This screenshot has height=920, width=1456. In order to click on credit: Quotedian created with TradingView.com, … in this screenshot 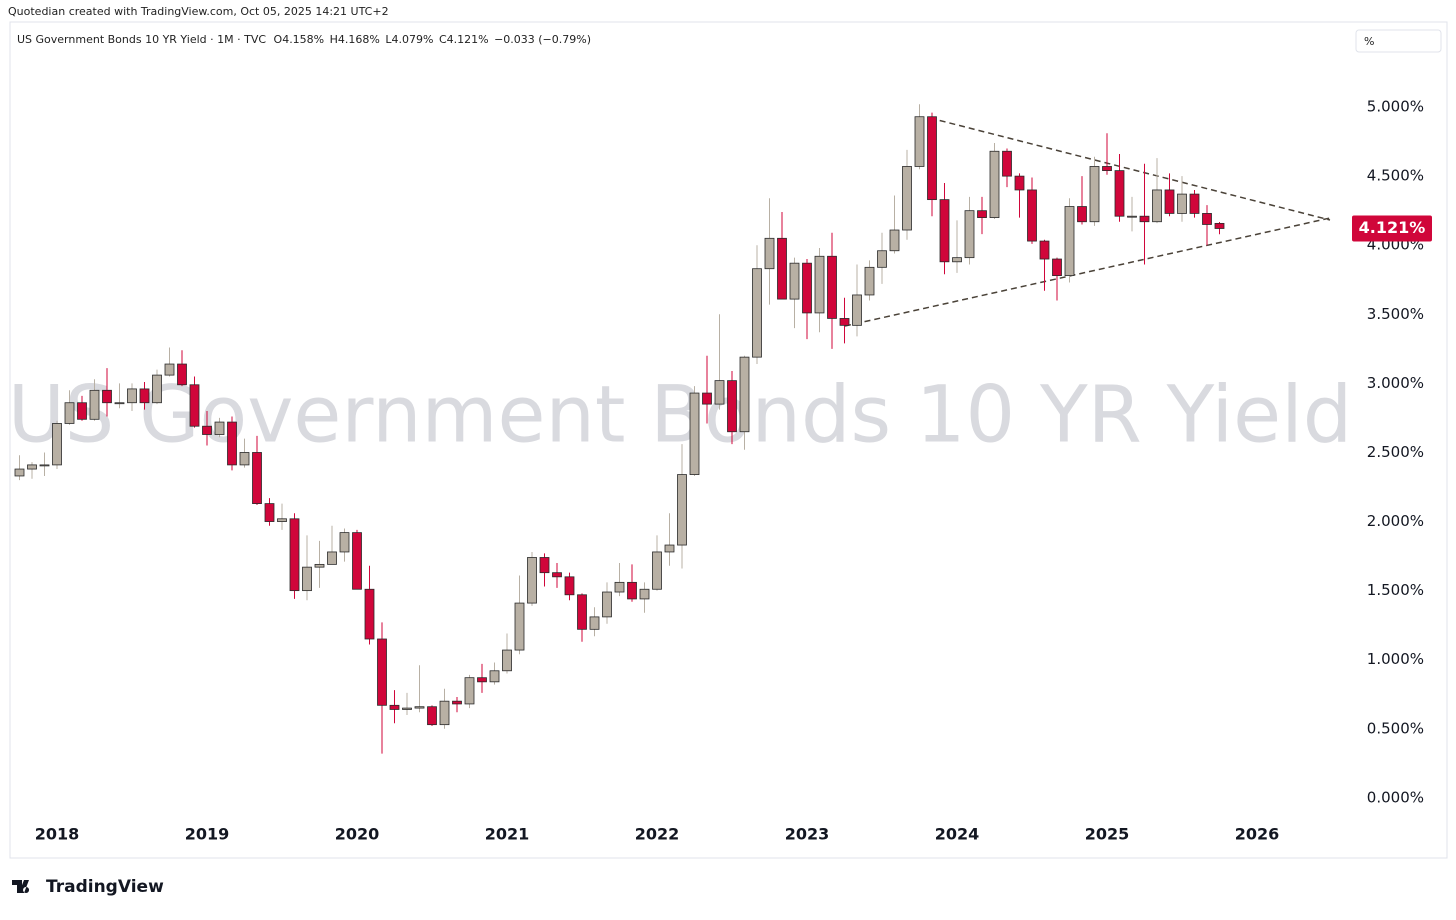, I will do `click(198, 11)`.